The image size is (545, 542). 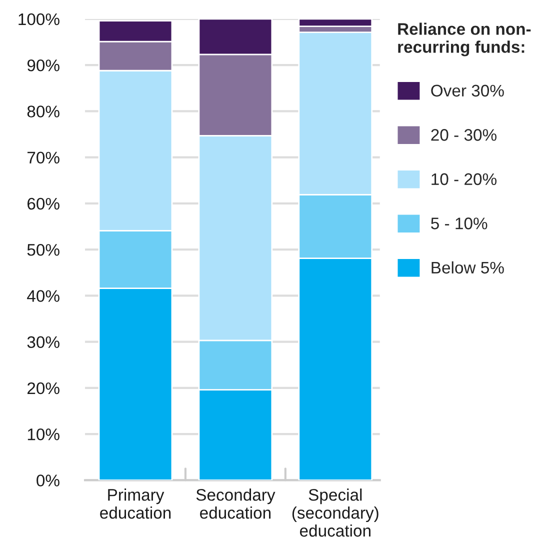 I want to click on y-tick-label: 60%, so click(x=44, y=204).